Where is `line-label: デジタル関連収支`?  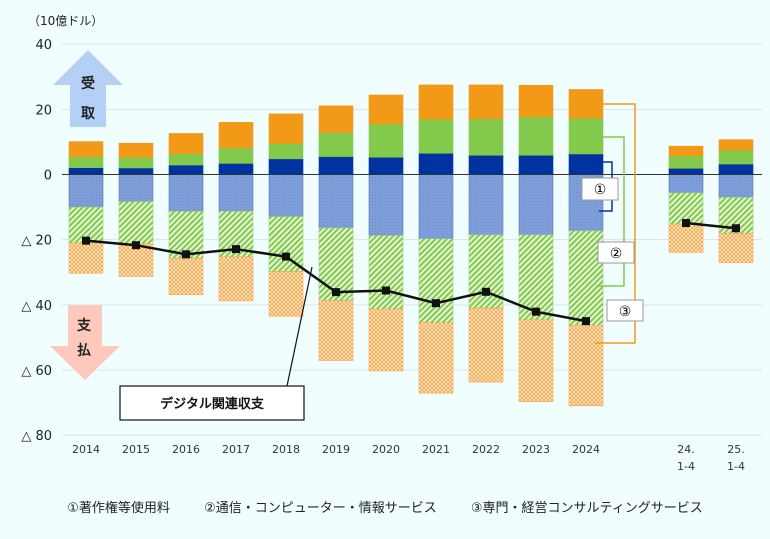
line-label: デジタル関連収支 is located at coordinates (212, 404).